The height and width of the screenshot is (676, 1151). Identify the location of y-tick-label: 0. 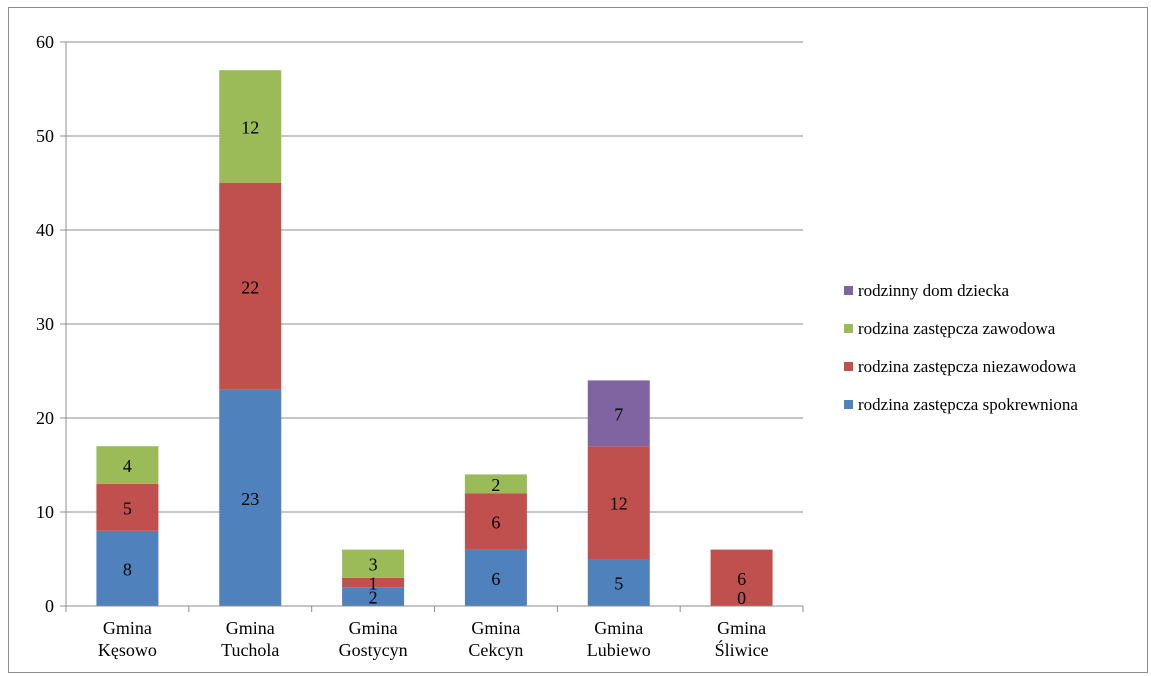
(49, 606).